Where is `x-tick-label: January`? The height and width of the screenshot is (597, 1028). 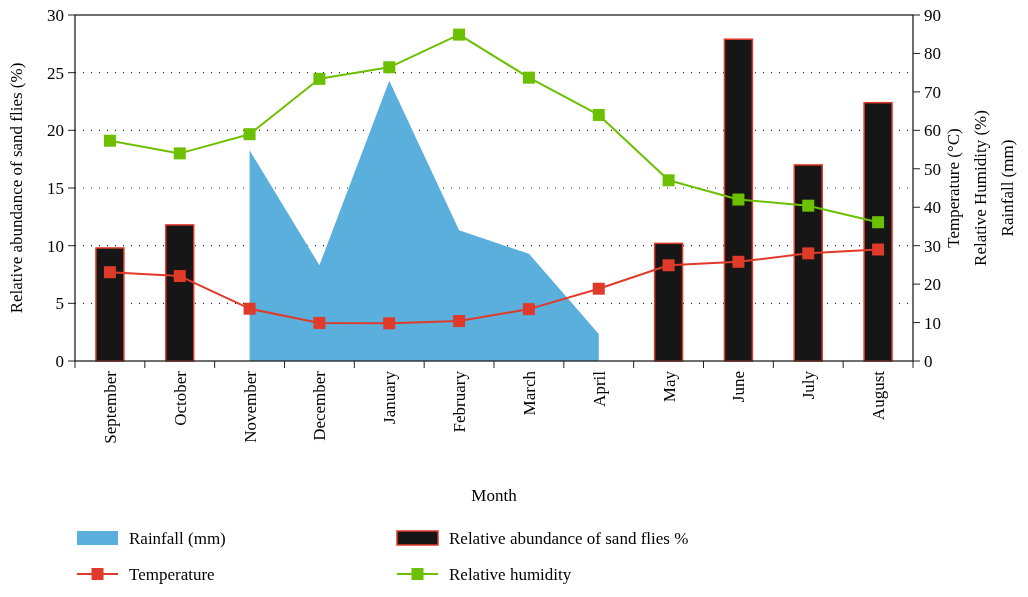 x-tick-label: January is located at coordinates (390, 397).